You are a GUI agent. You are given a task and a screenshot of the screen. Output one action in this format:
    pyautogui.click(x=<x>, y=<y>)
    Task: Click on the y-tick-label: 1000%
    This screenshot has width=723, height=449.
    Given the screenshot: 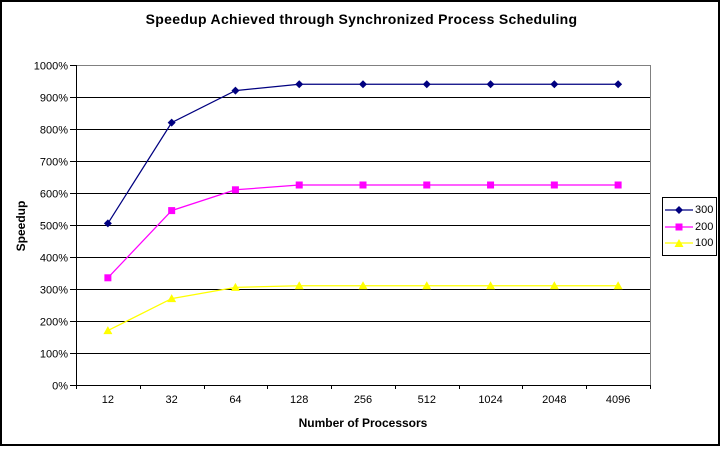 What is the action you would take?
    pyautogui.click(x=51, y=67)
    